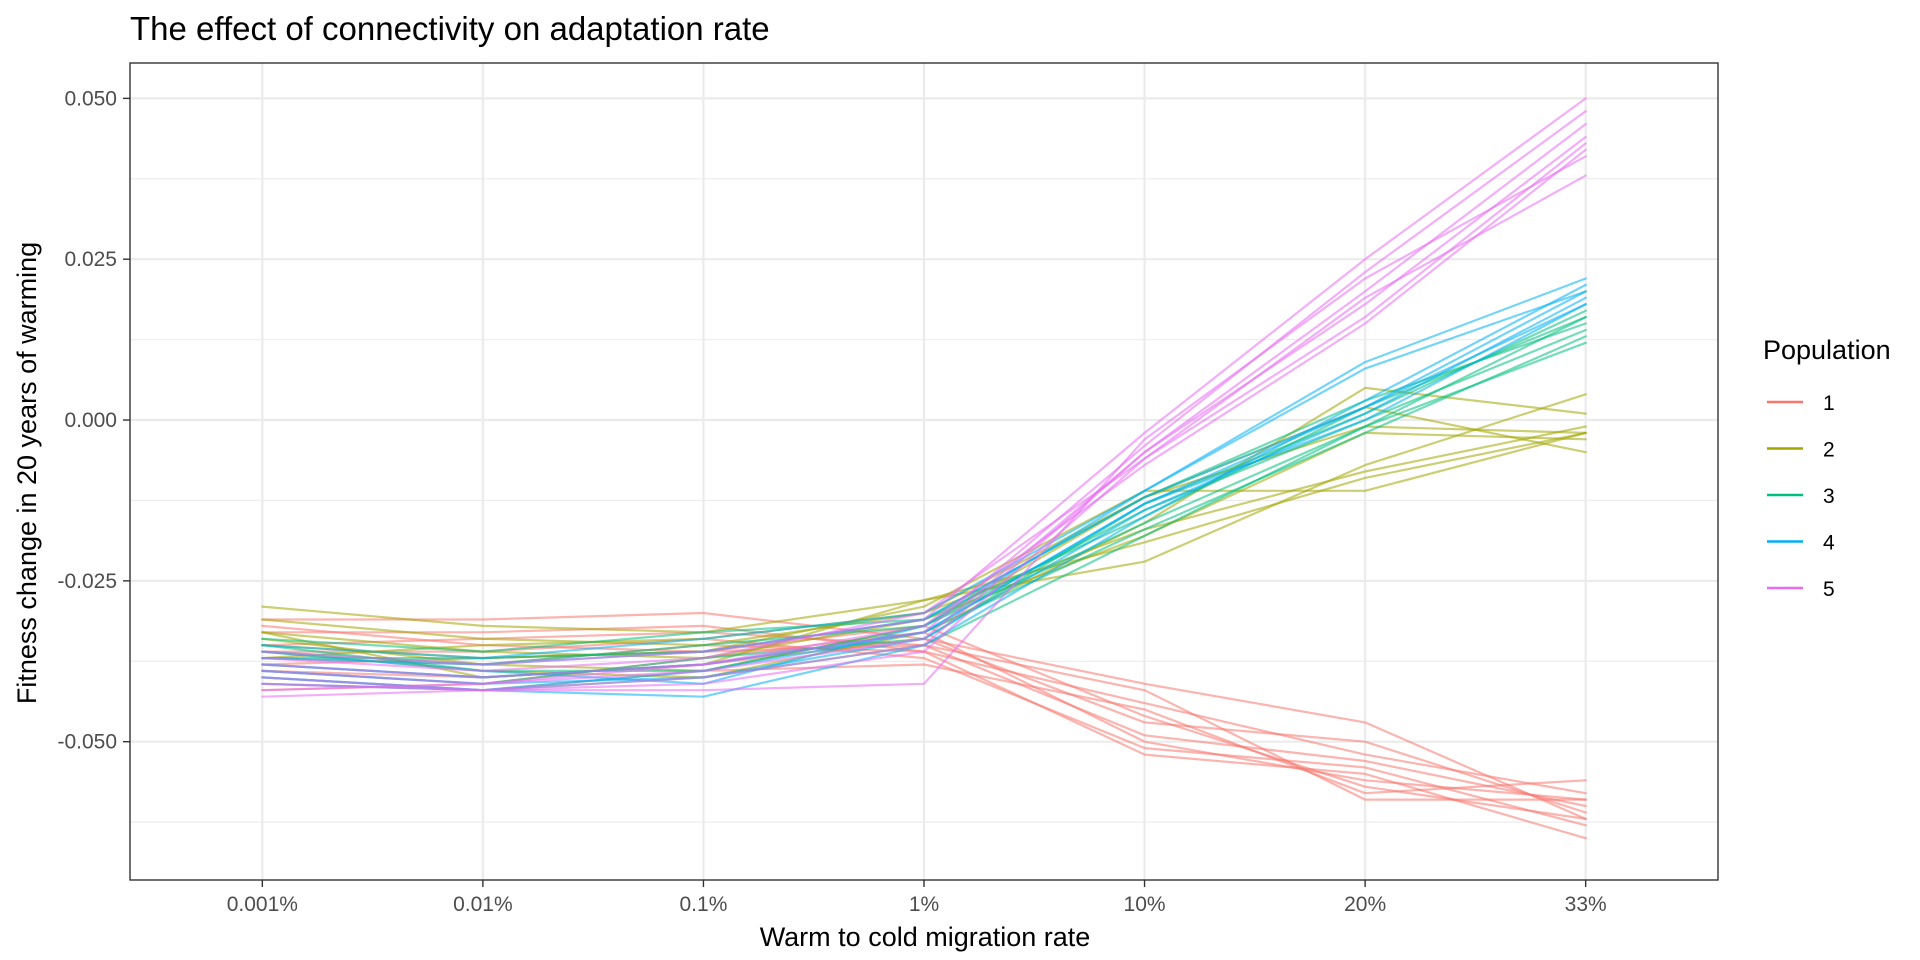 This screenshot has width=1920, height=960. What do you see at coordinates (924, 904) in the screenshot?
I see `x-tick-label: 1%` at bounding box center [924, 904].